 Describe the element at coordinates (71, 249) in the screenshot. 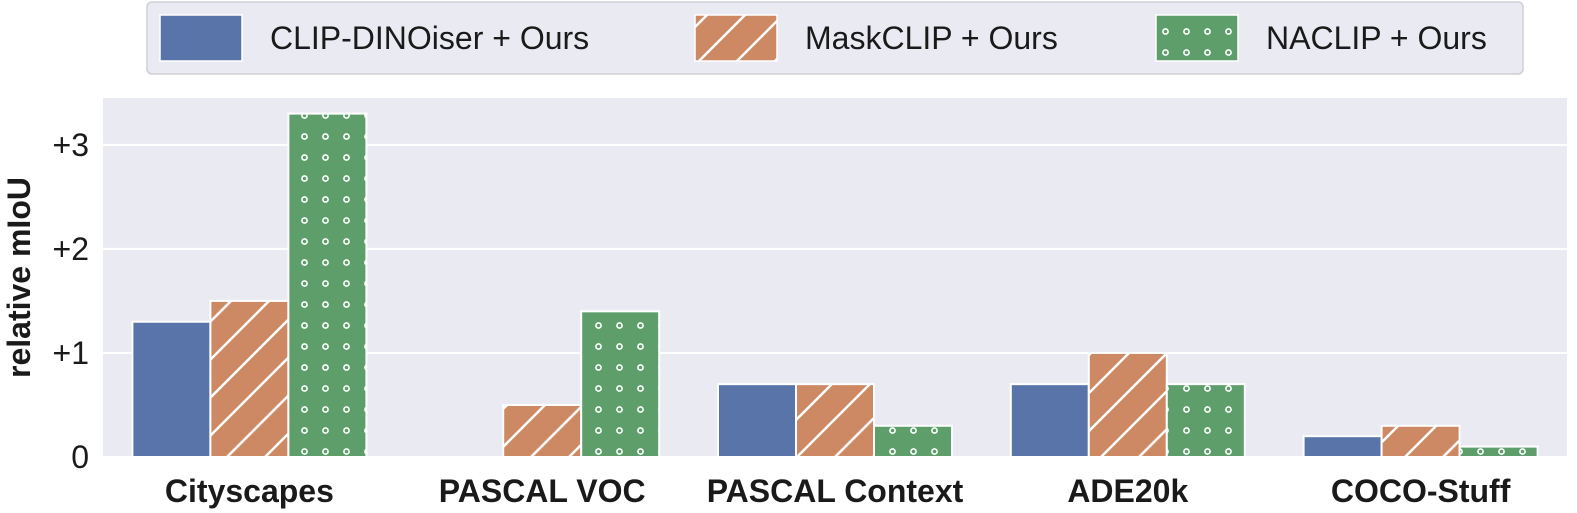

I see `y-tick-label: +2` at that location.